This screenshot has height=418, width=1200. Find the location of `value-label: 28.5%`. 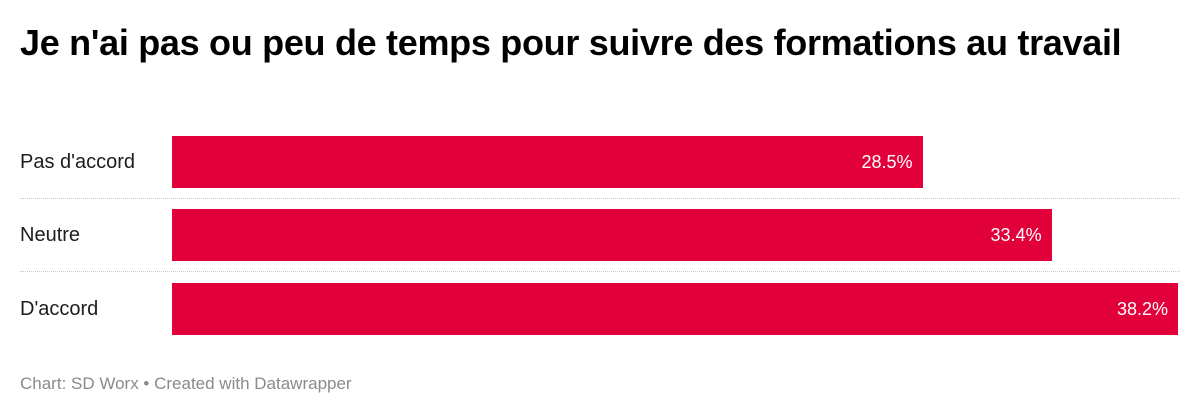

value-label: 28.5% is located at coordinates (887, 162).